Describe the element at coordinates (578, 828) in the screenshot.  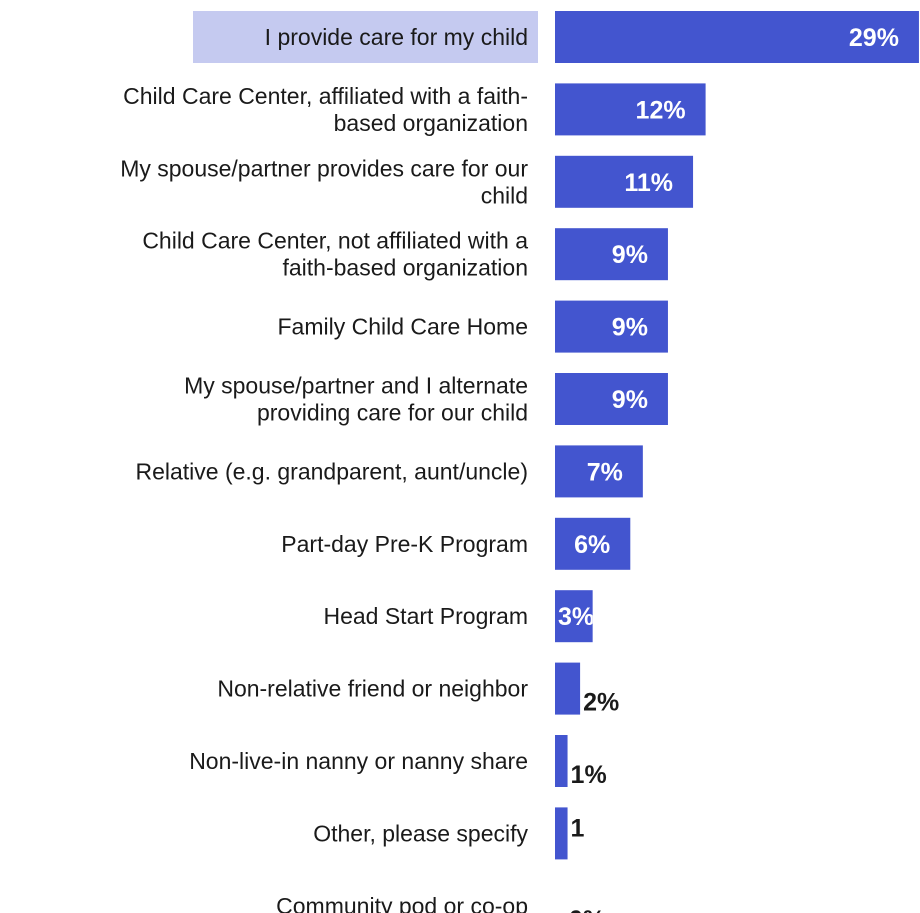
I see `value-label: 1` at that location.